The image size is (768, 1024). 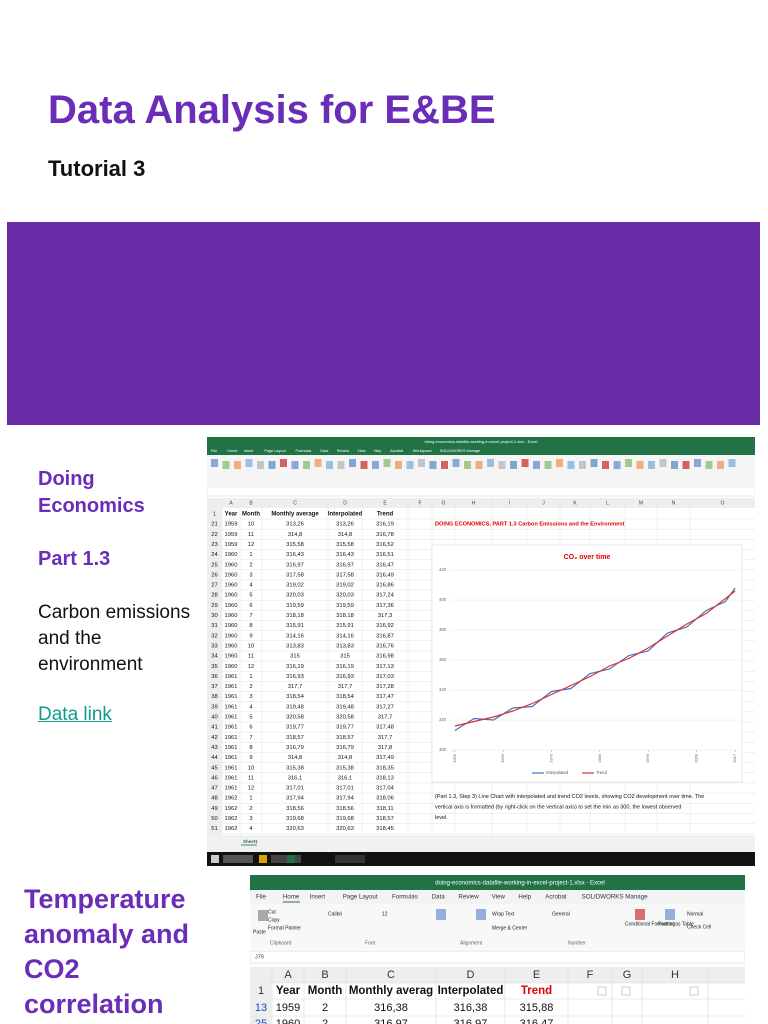 I want to click on ribbon-group: Number, so click(x=577, y=943).